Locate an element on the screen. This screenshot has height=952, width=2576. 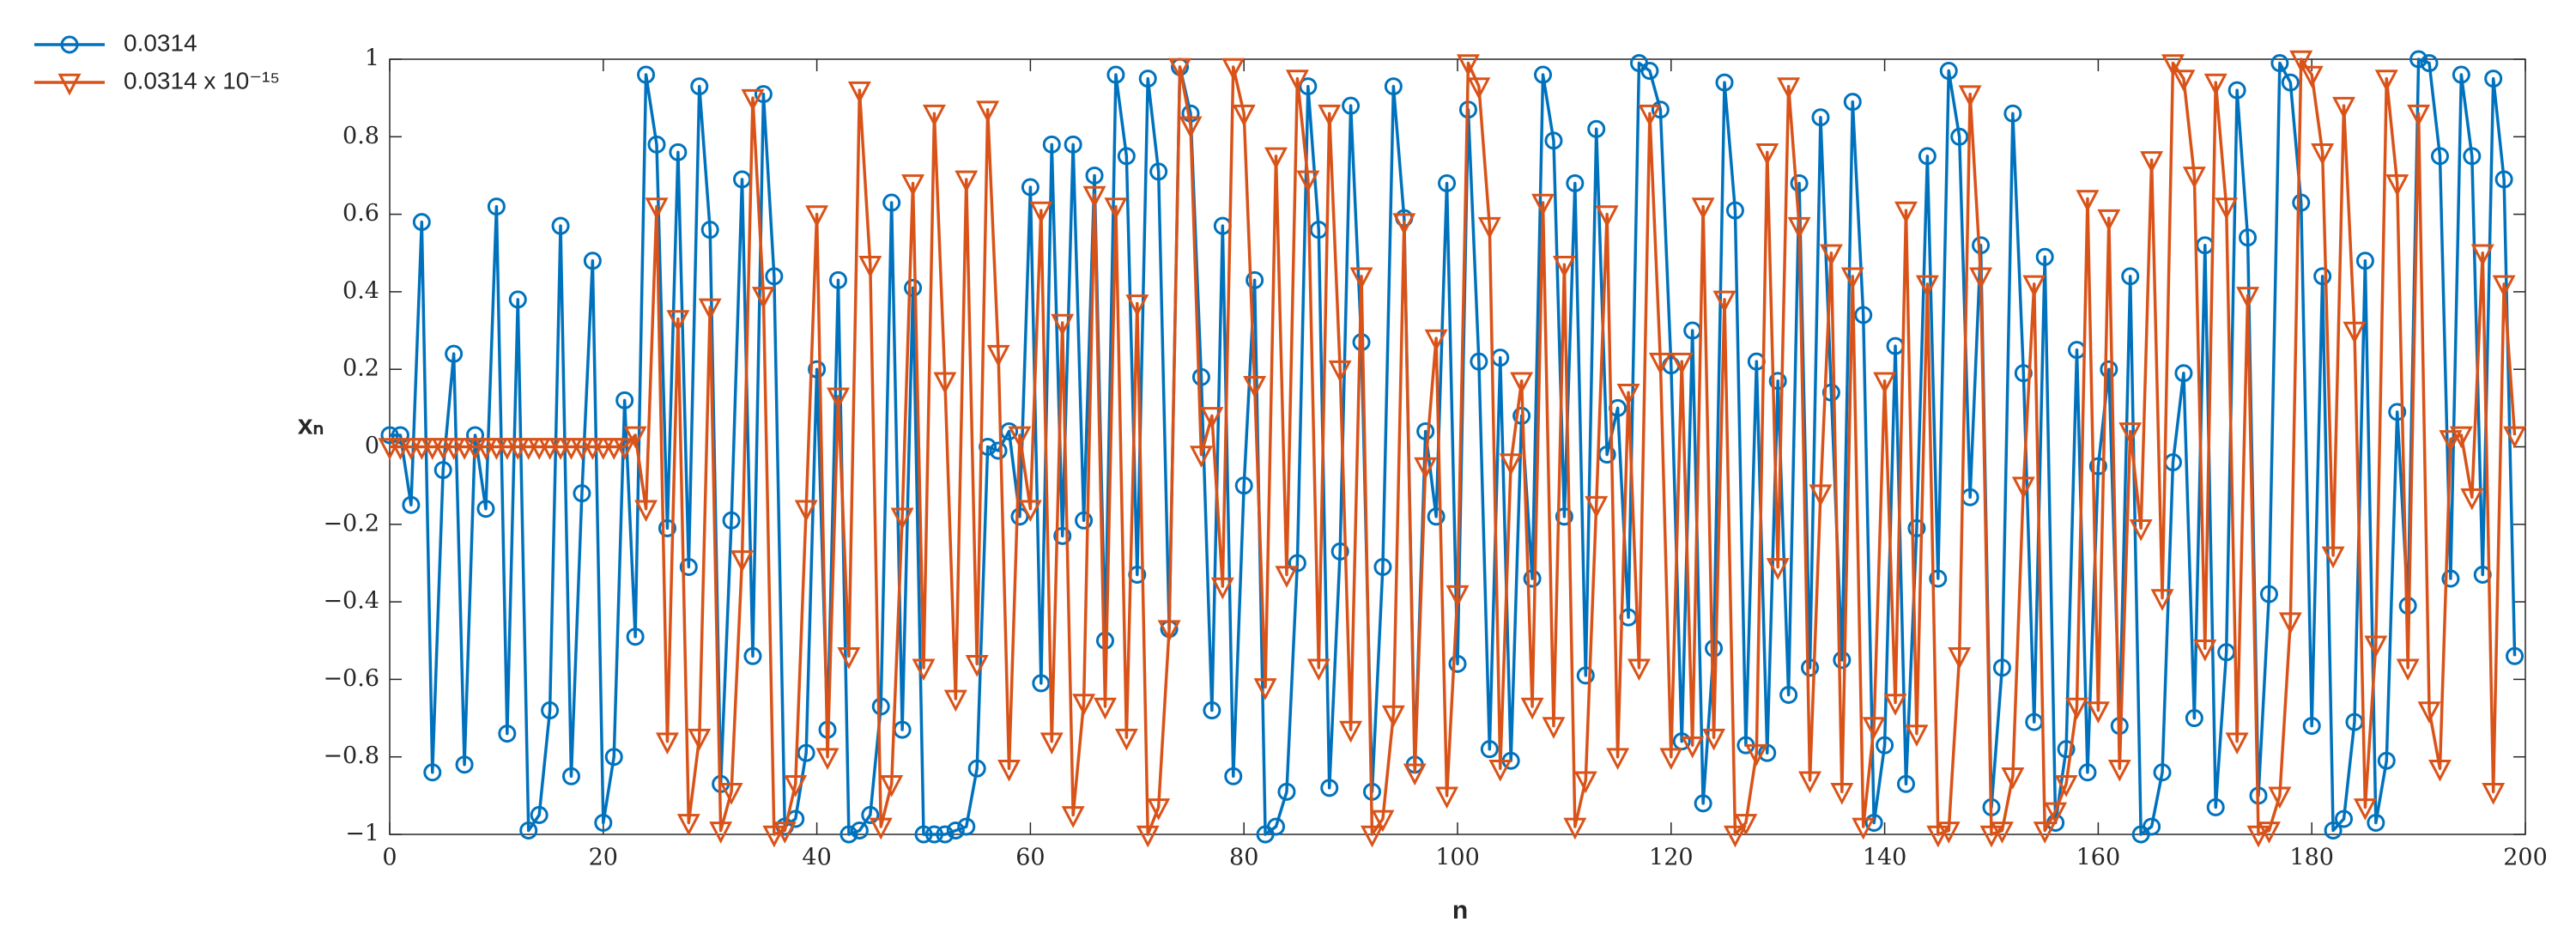
x-tick-label: 20 is located at coordinates (603, 858).